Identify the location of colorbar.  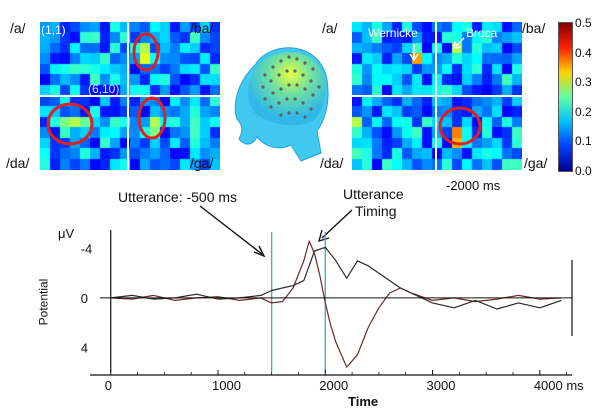
(565, 97).